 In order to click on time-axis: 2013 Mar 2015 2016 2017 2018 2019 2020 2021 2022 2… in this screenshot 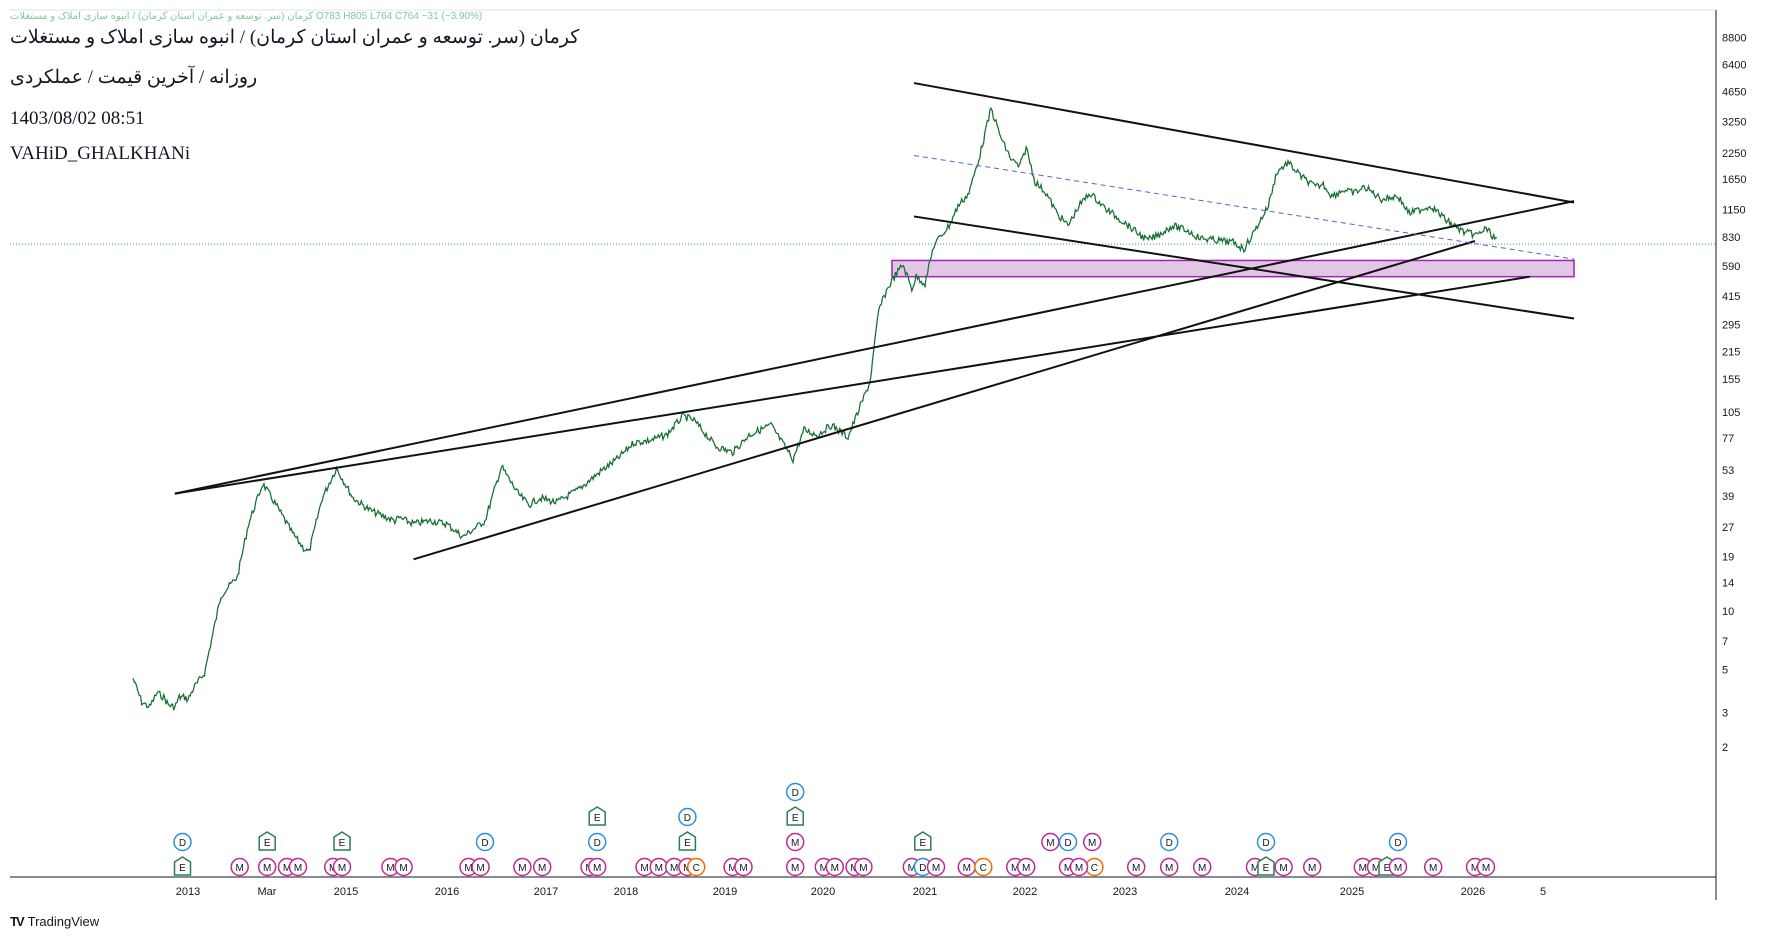, I will do `click(861, 892)`.